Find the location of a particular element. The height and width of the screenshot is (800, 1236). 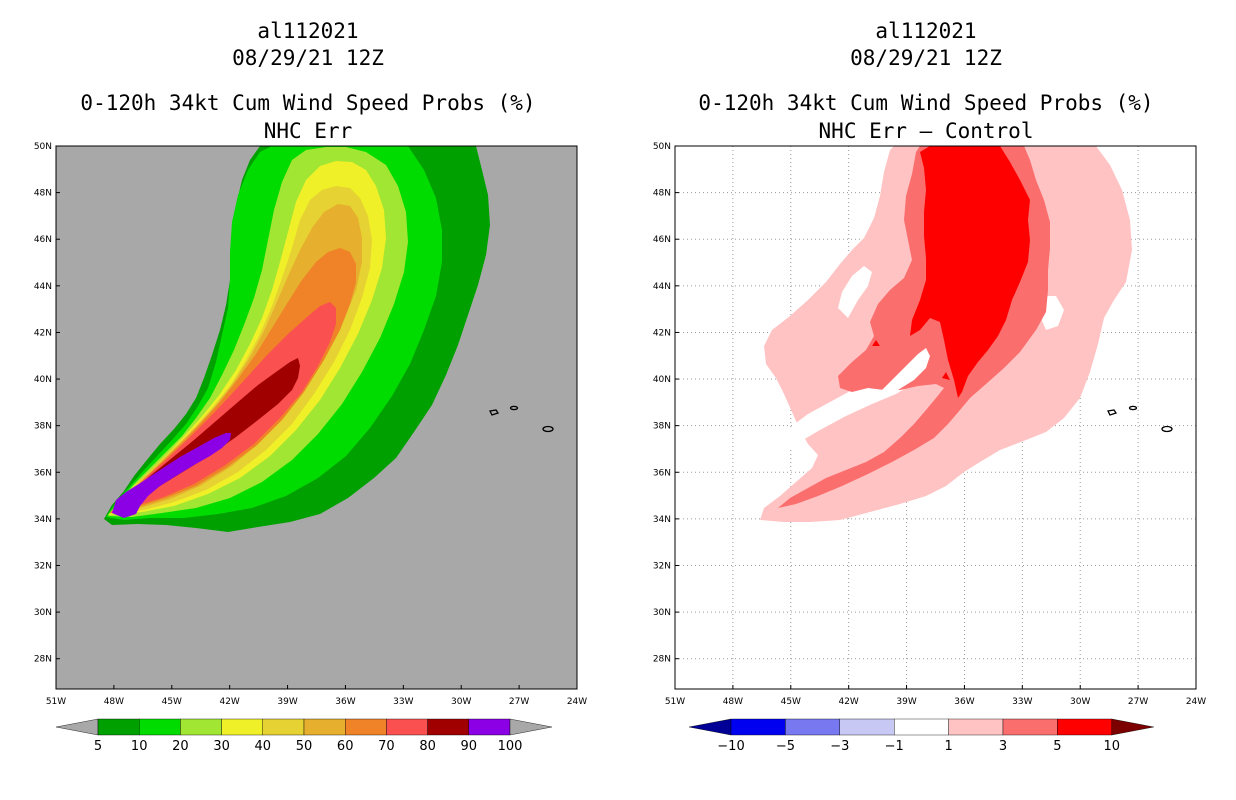

y-tick-label: 28N is located at coordinates (662, 660).